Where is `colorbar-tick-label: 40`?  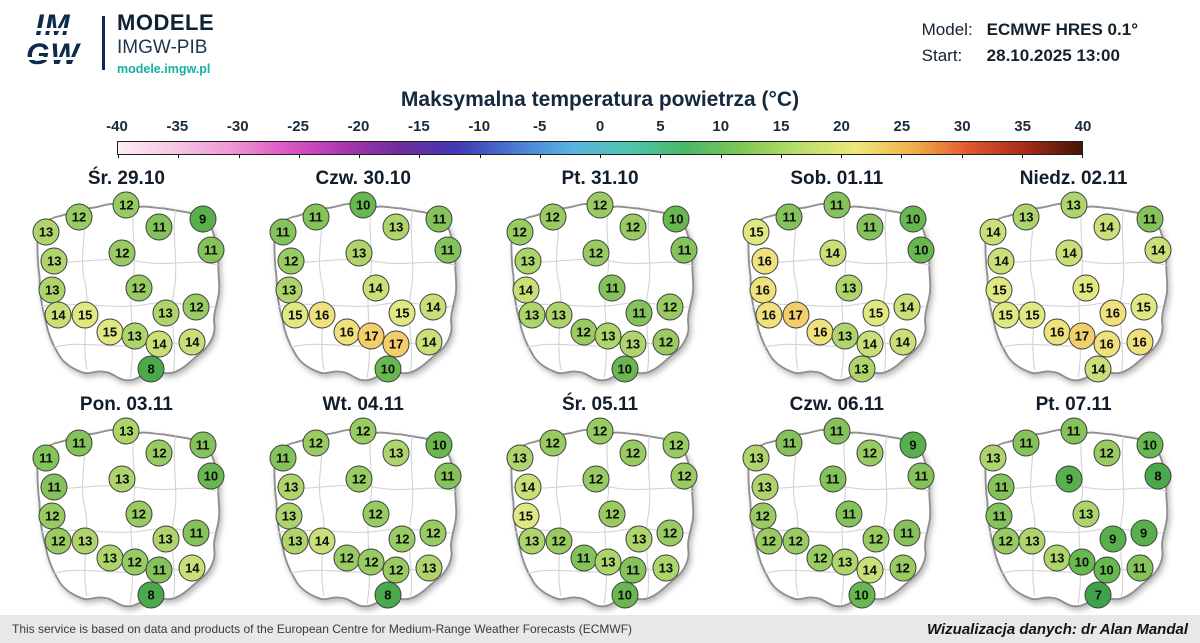
colorbar-tick-label: 40 is located at coordinates (1083, 126).